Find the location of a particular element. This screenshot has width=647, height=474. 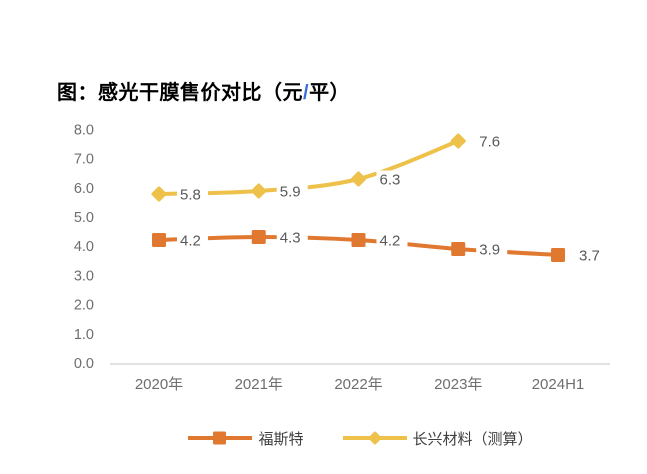

y-axis-tick-label: 6.0 is located at coordinates (84, 189).